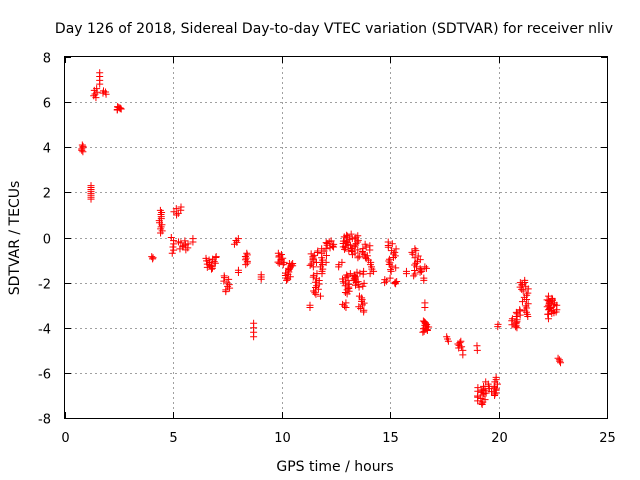  What do you see at coordinates (334, 467) in the screenshot?
I see `x-axis-label: GPS time / hours` at bounding box center [334, 467].